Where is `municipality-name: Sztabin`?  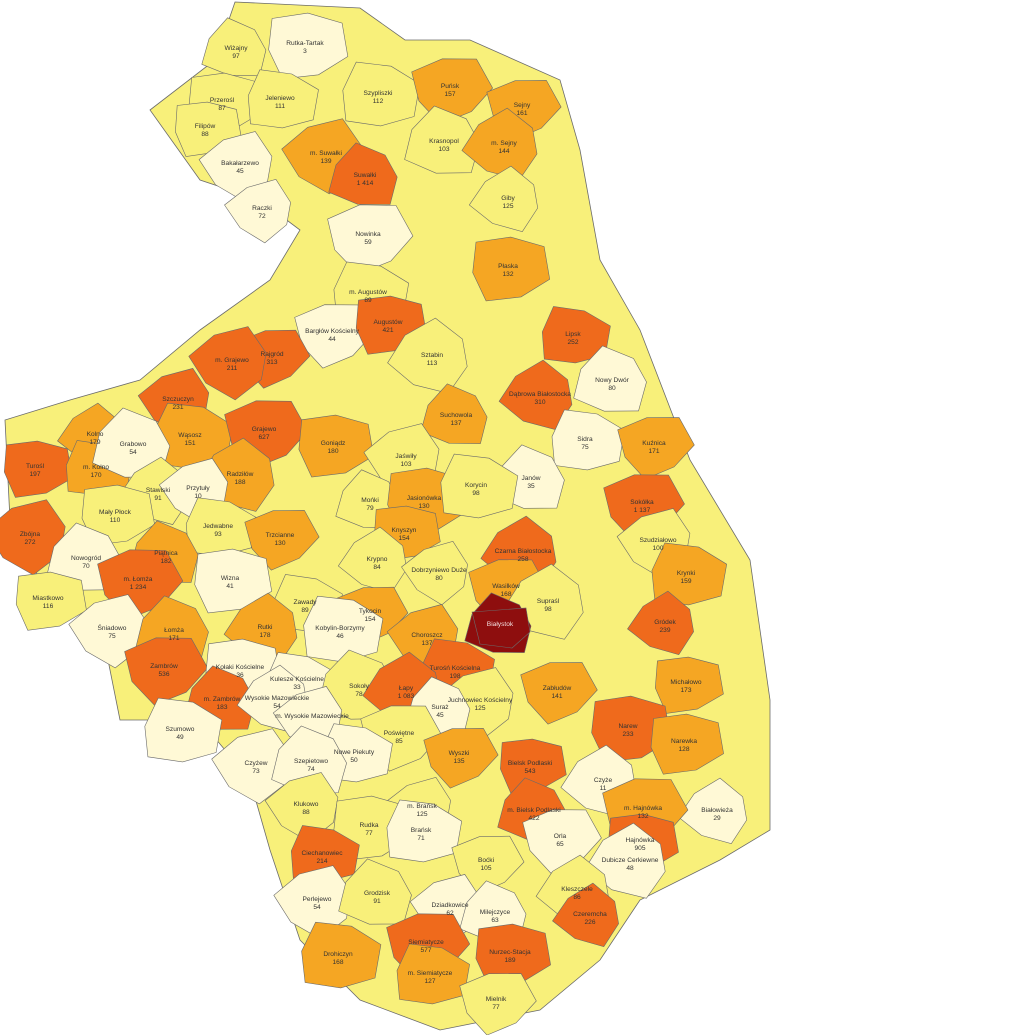
municipality-name: Sztabin is located at coordinates (432, 355).